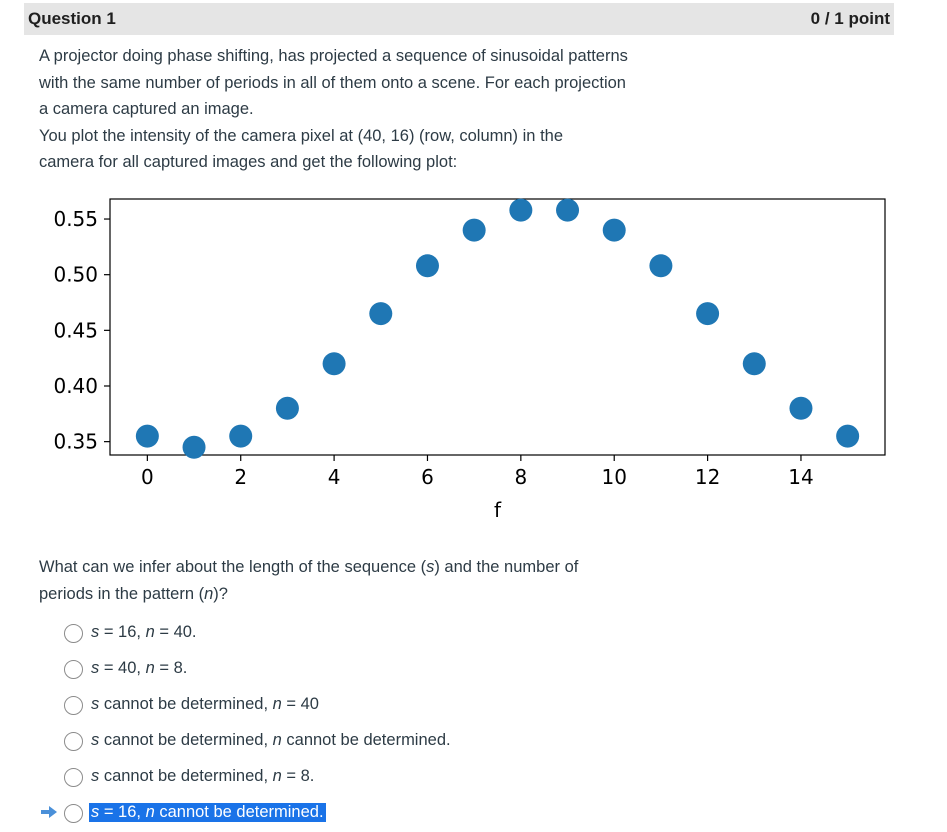  I want to click on answer-option-3: s cannot be determined, n = 40, so click(320, 706).